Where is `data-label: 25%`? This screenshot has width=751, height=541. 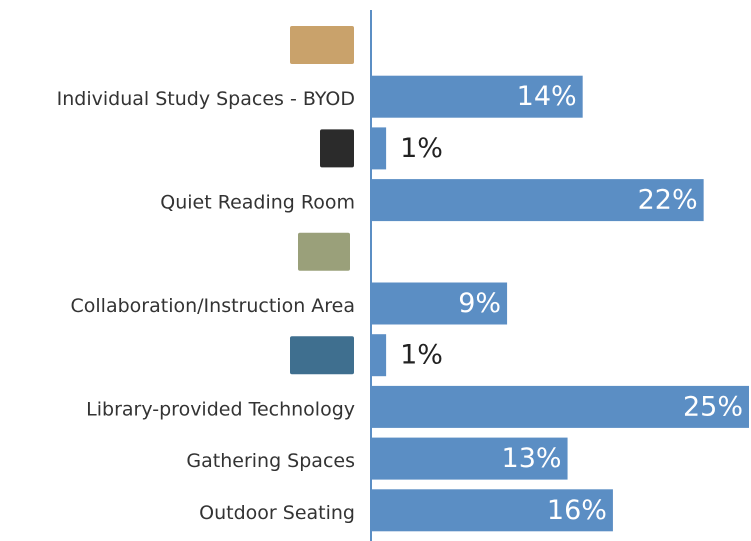 data-label: 25% is located at coordinates (713, 406).